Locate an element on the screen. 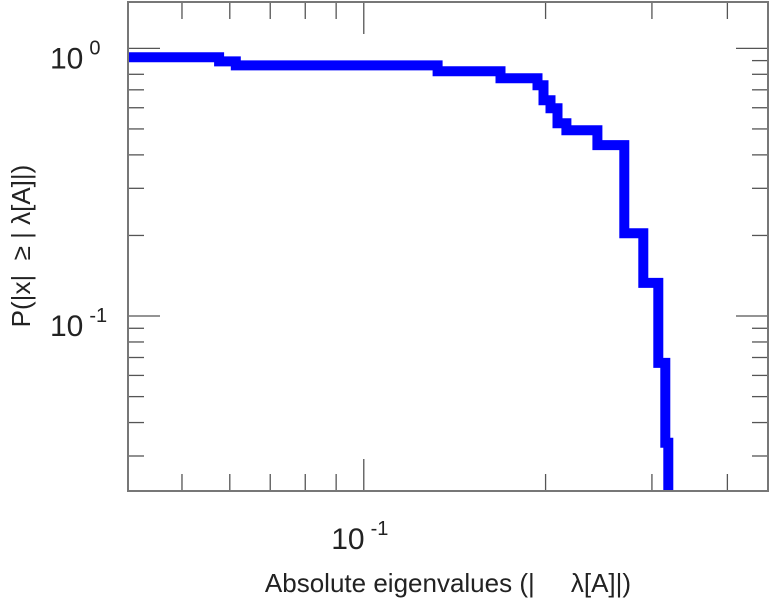  x-tick-label: 10 -1 is located at coordinates (359, 537).